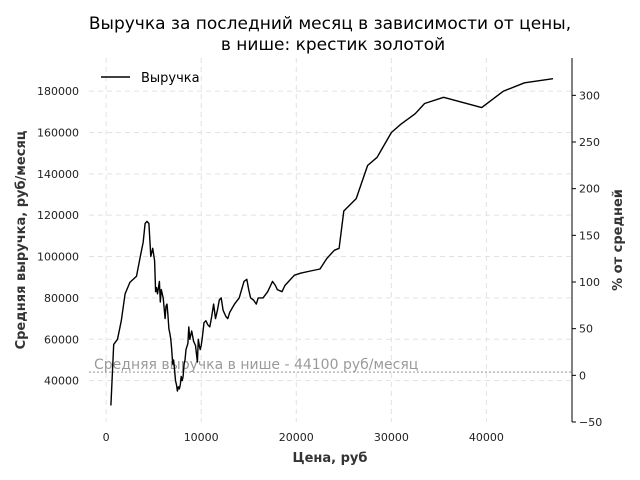 The height and width of the screenshot is (480, 640). Describe the element at coordinates (586, 329) in the screenshot. I see `y2-tick-label-2: 50` at that location.